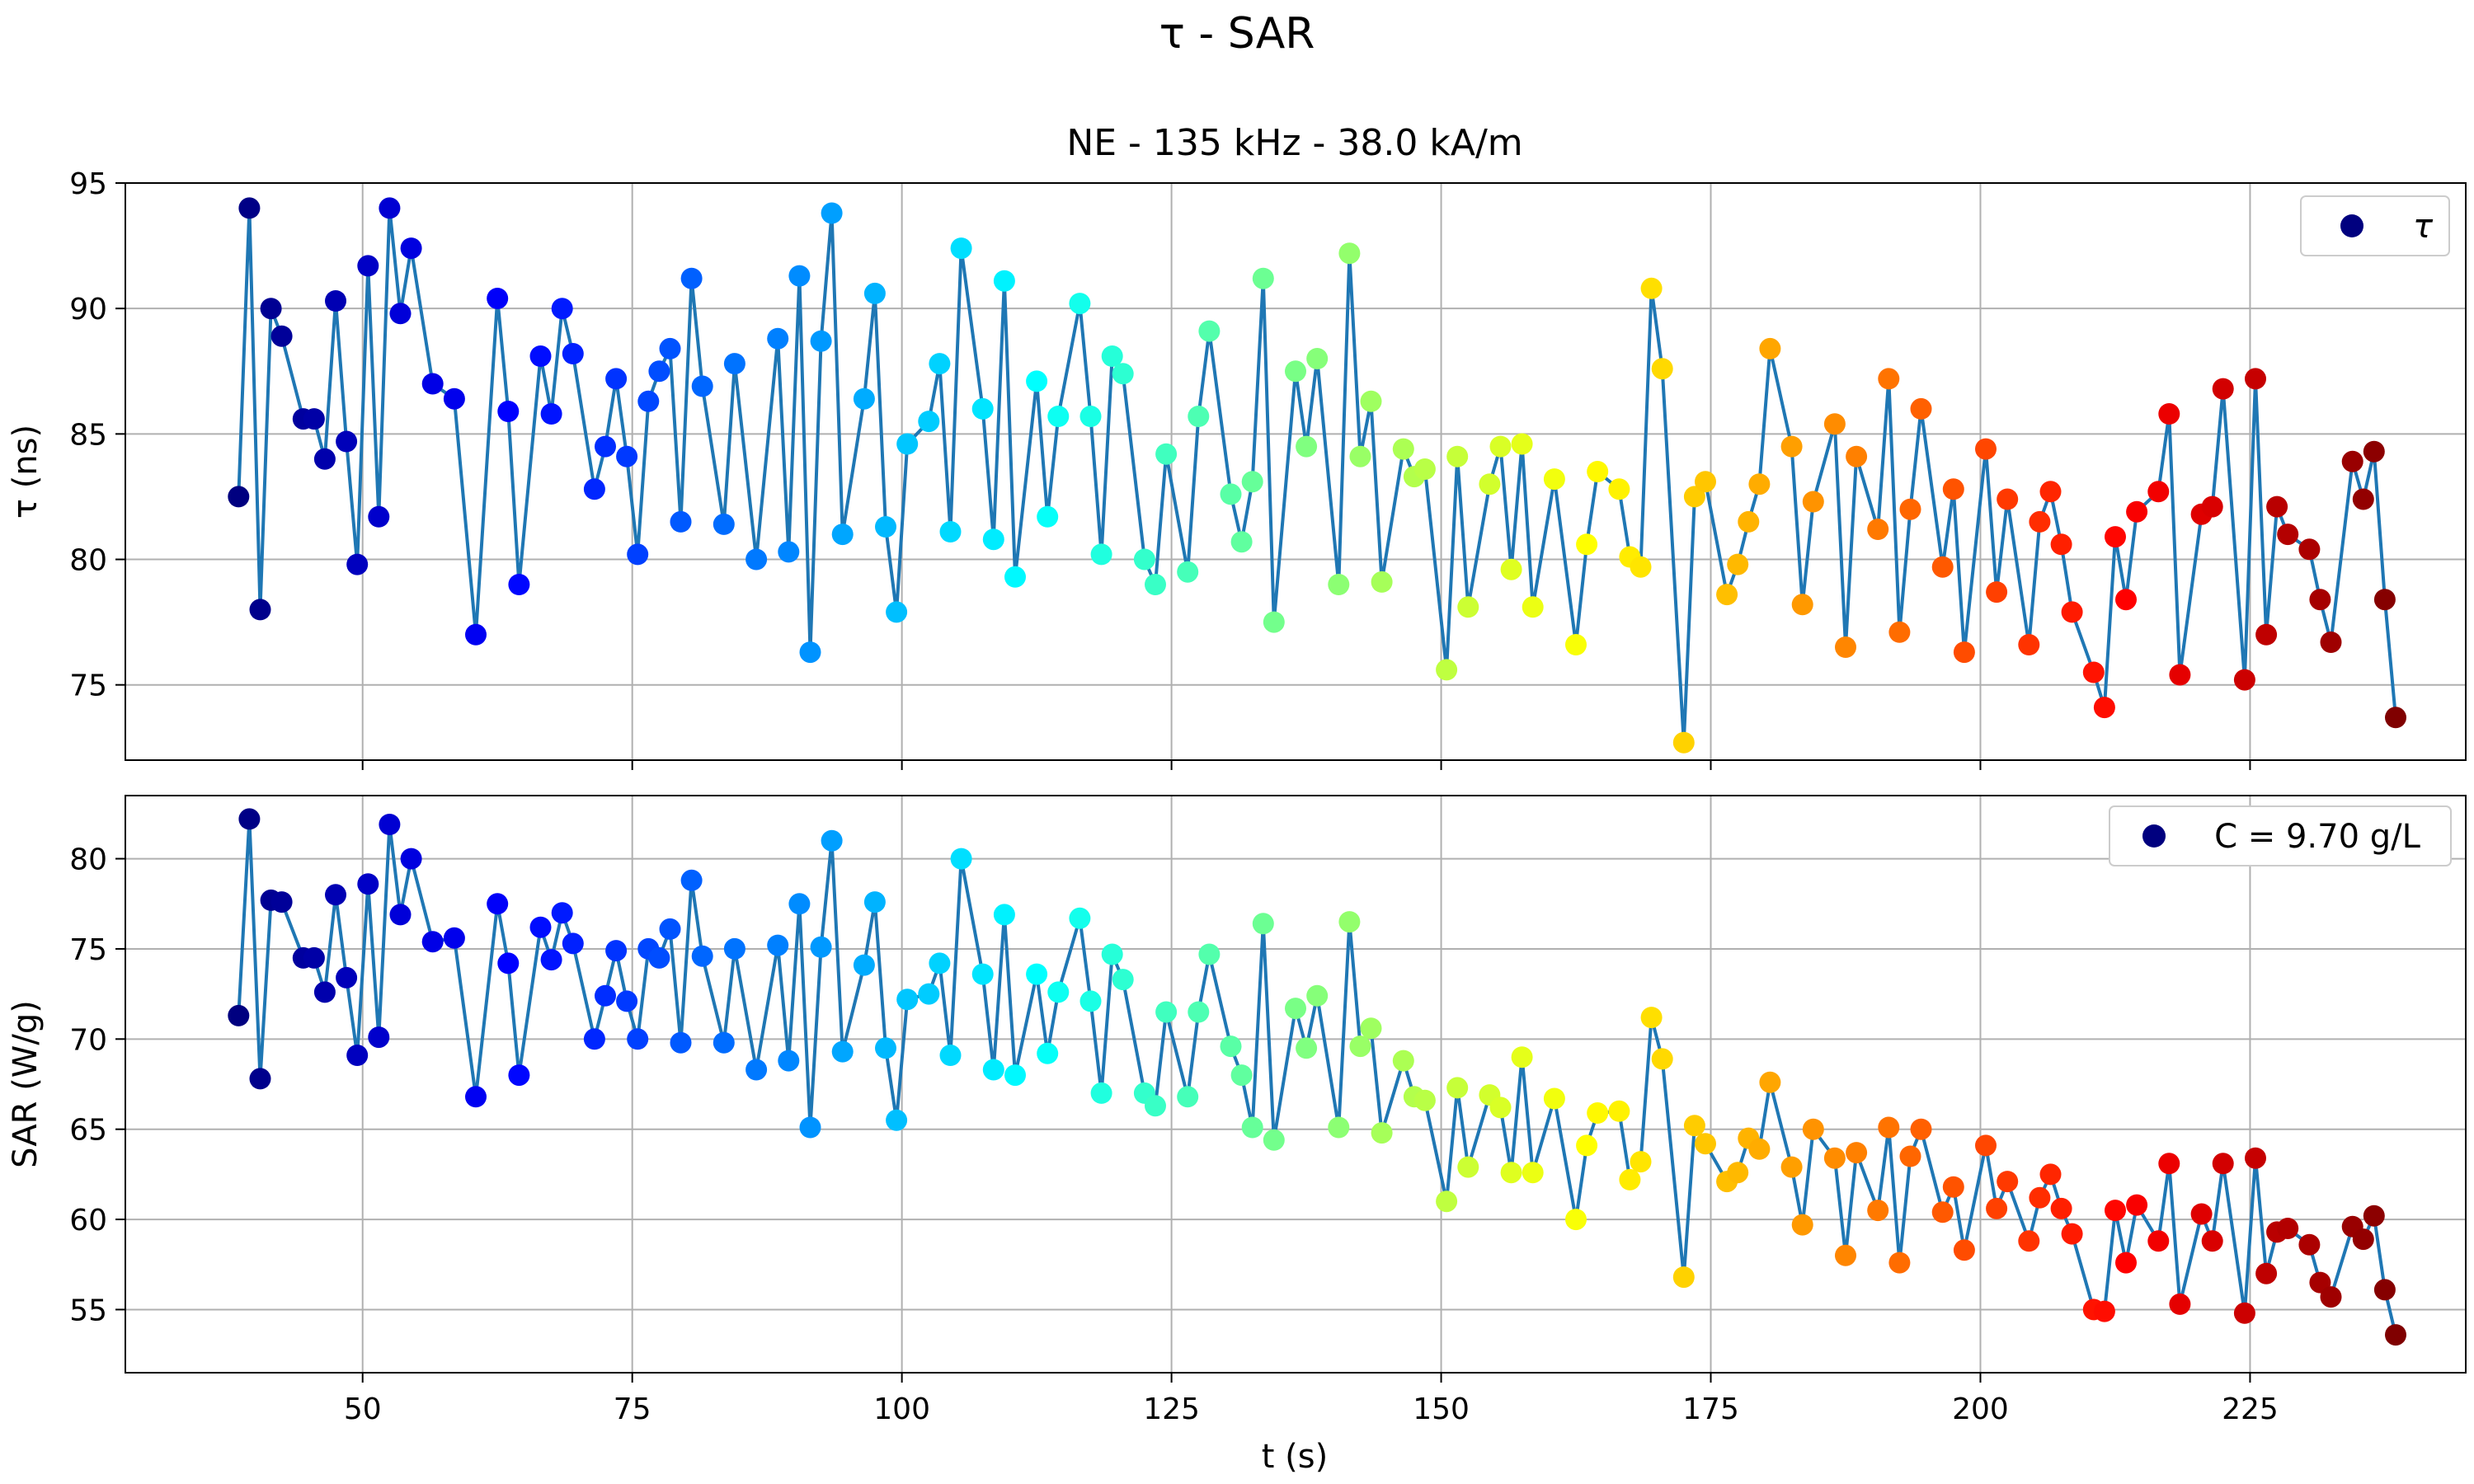  What do you see at coordinates (88, 1131) in the screenshot?
I see `sar-y-tick-label: 65` at bounding box center [88, 1131].